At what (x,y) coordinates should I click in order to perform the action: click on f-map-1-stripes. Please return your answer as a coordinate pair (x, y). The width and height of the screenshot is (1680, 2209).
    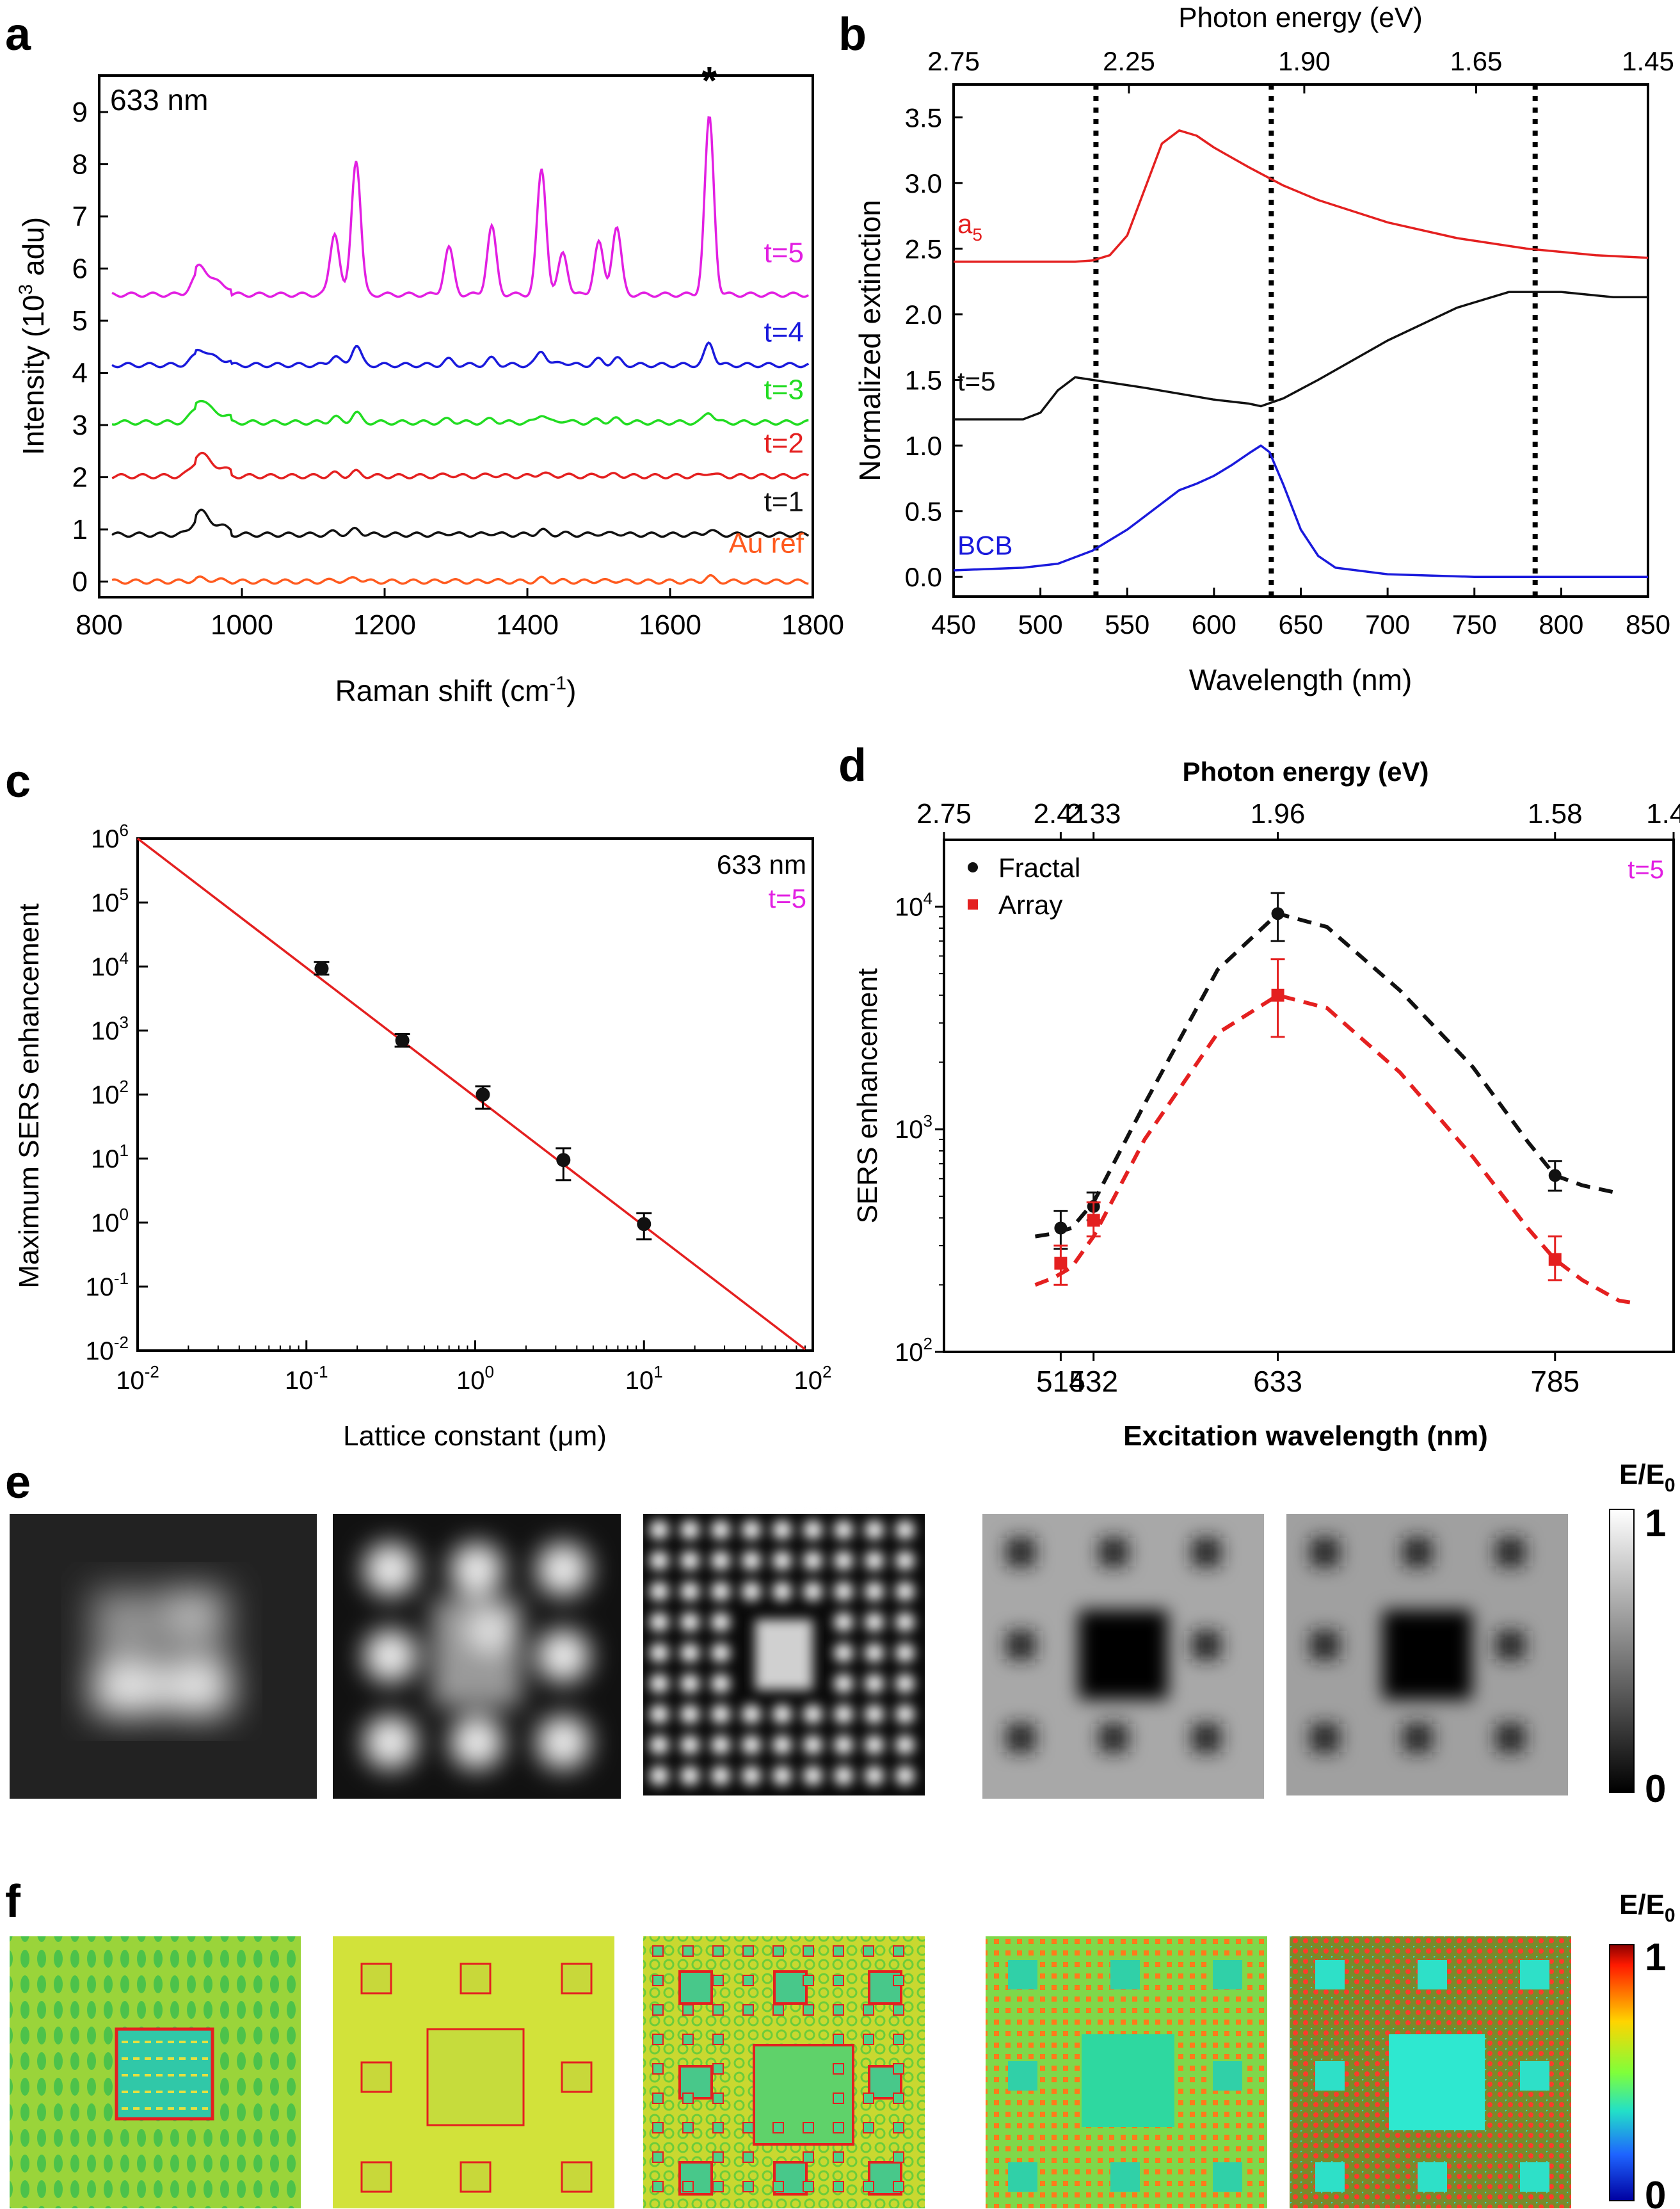
    Looking at the image, I should click on (165, 2075).